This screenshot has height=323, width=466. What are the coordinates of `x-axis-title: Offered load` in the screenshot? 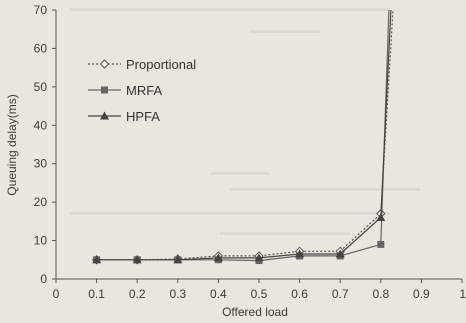 It's located at (255, 312).